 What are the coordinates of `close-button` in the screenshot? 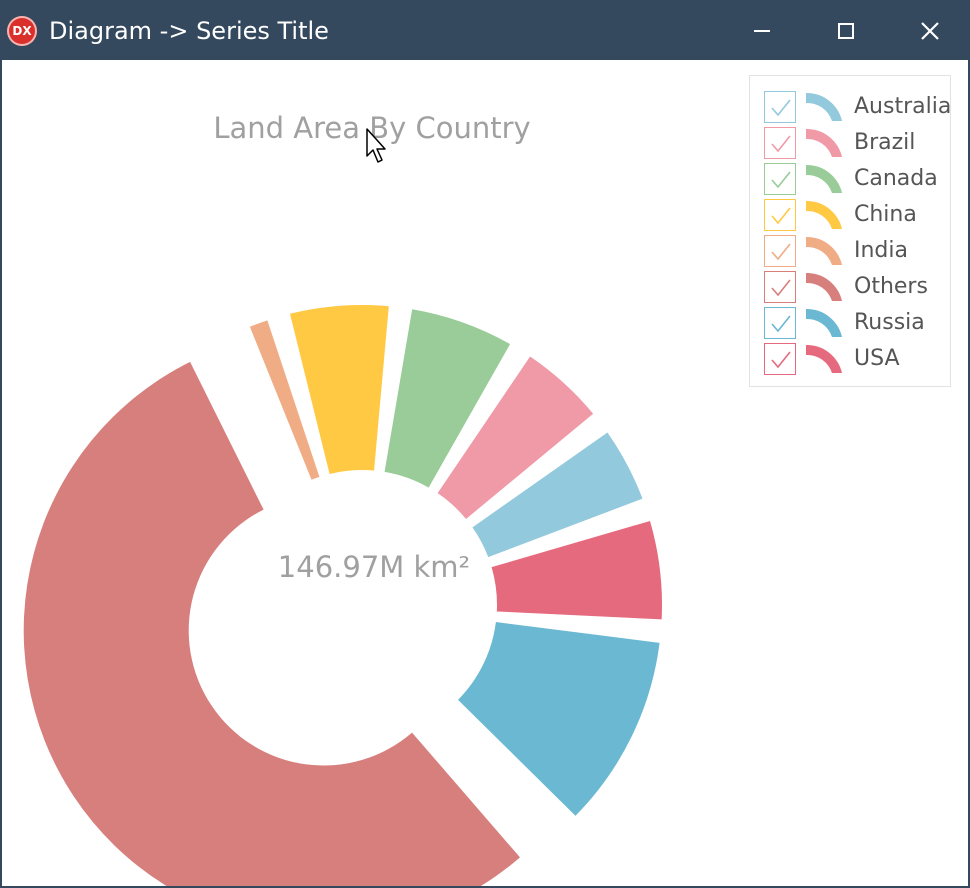 It's located at (928, 30).